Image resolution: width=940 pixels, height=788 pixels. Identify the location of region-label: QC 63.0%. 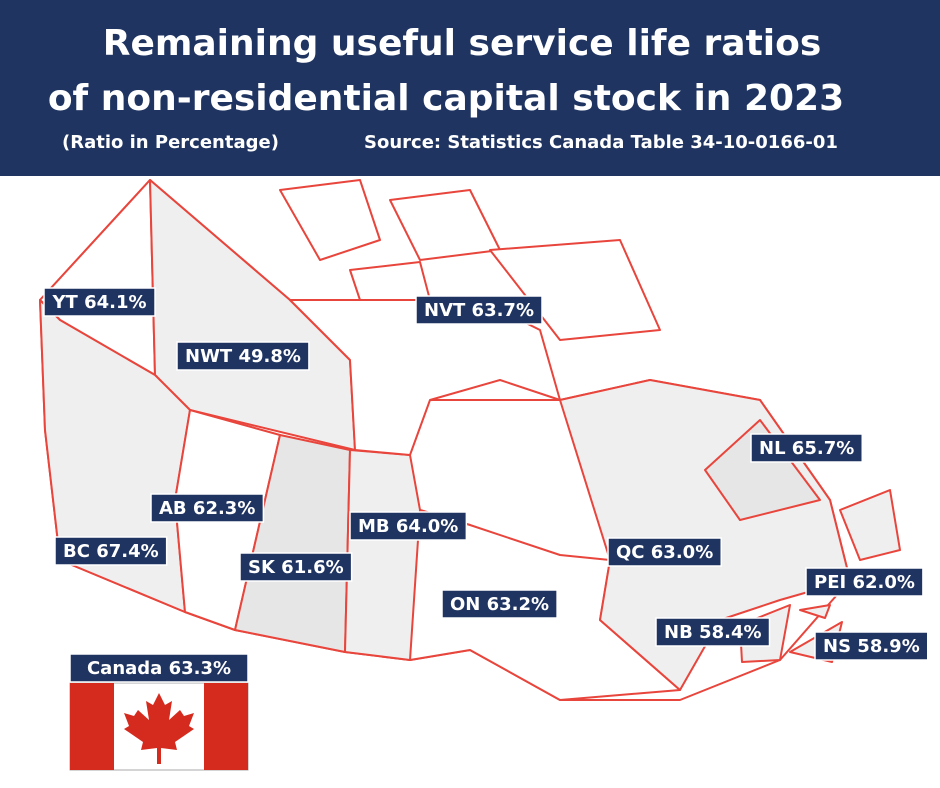
(664, 552).